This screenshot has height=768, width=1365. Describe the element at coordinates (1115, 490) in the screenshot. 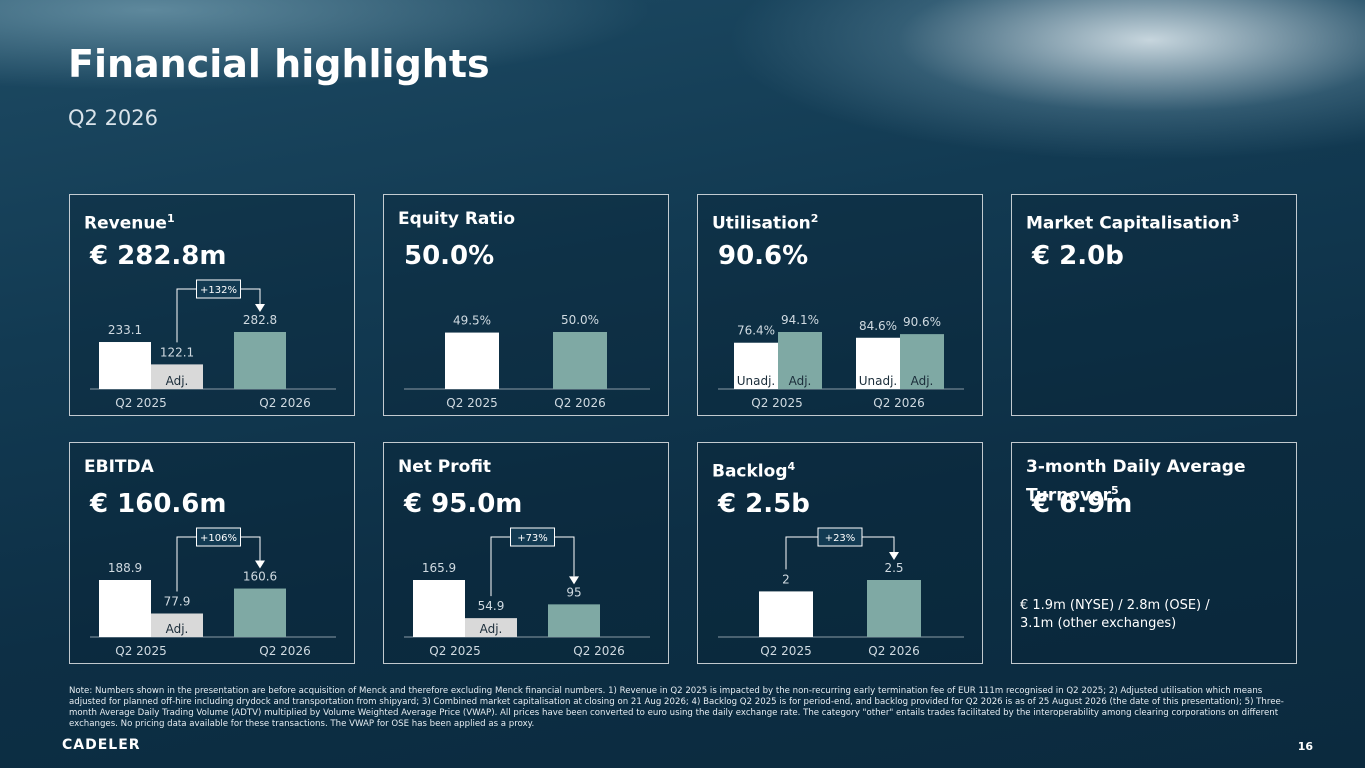

I see `footnote-ref: 5` at that location.